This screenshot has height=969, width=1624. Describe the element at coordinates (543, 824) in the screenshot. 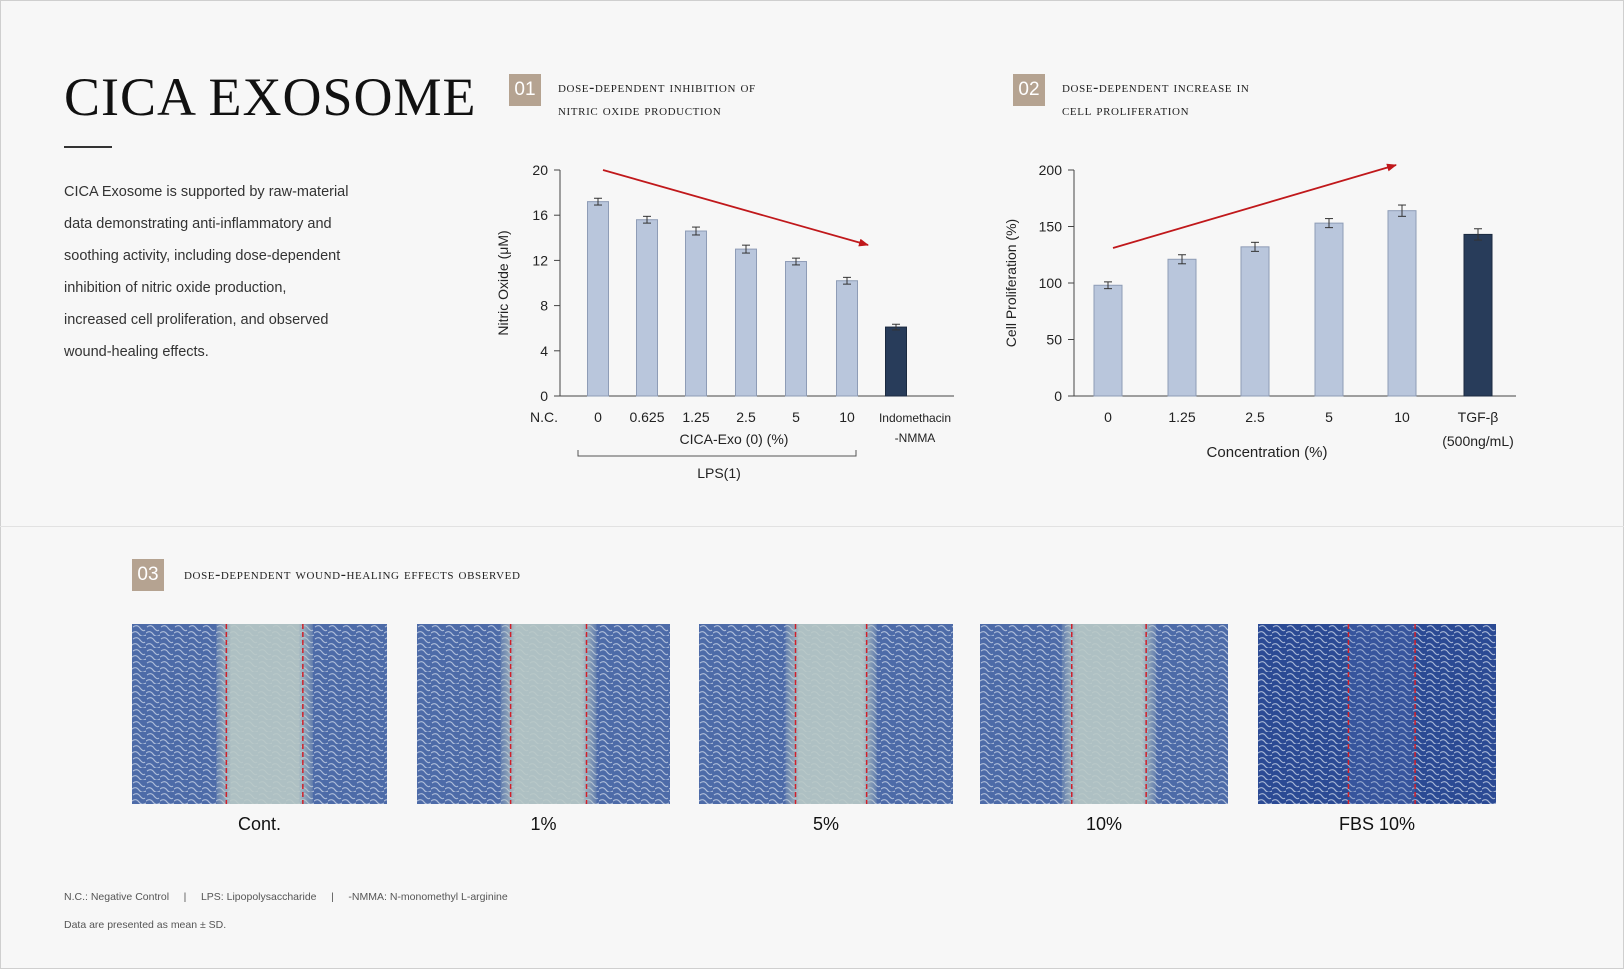

I see `wound-image-caption: 1%` at that location.